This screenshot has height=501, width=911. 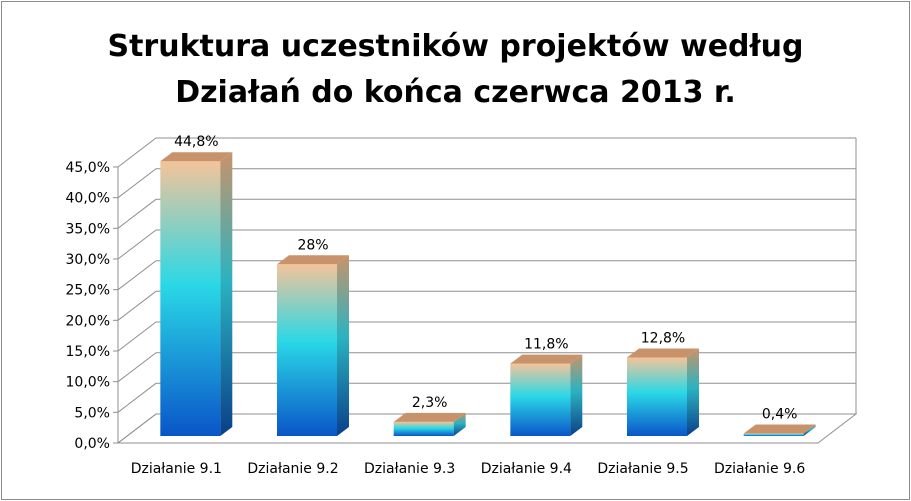 I want to click on x-tick-label: Działanie 9.5, so click(x=642, y=469).